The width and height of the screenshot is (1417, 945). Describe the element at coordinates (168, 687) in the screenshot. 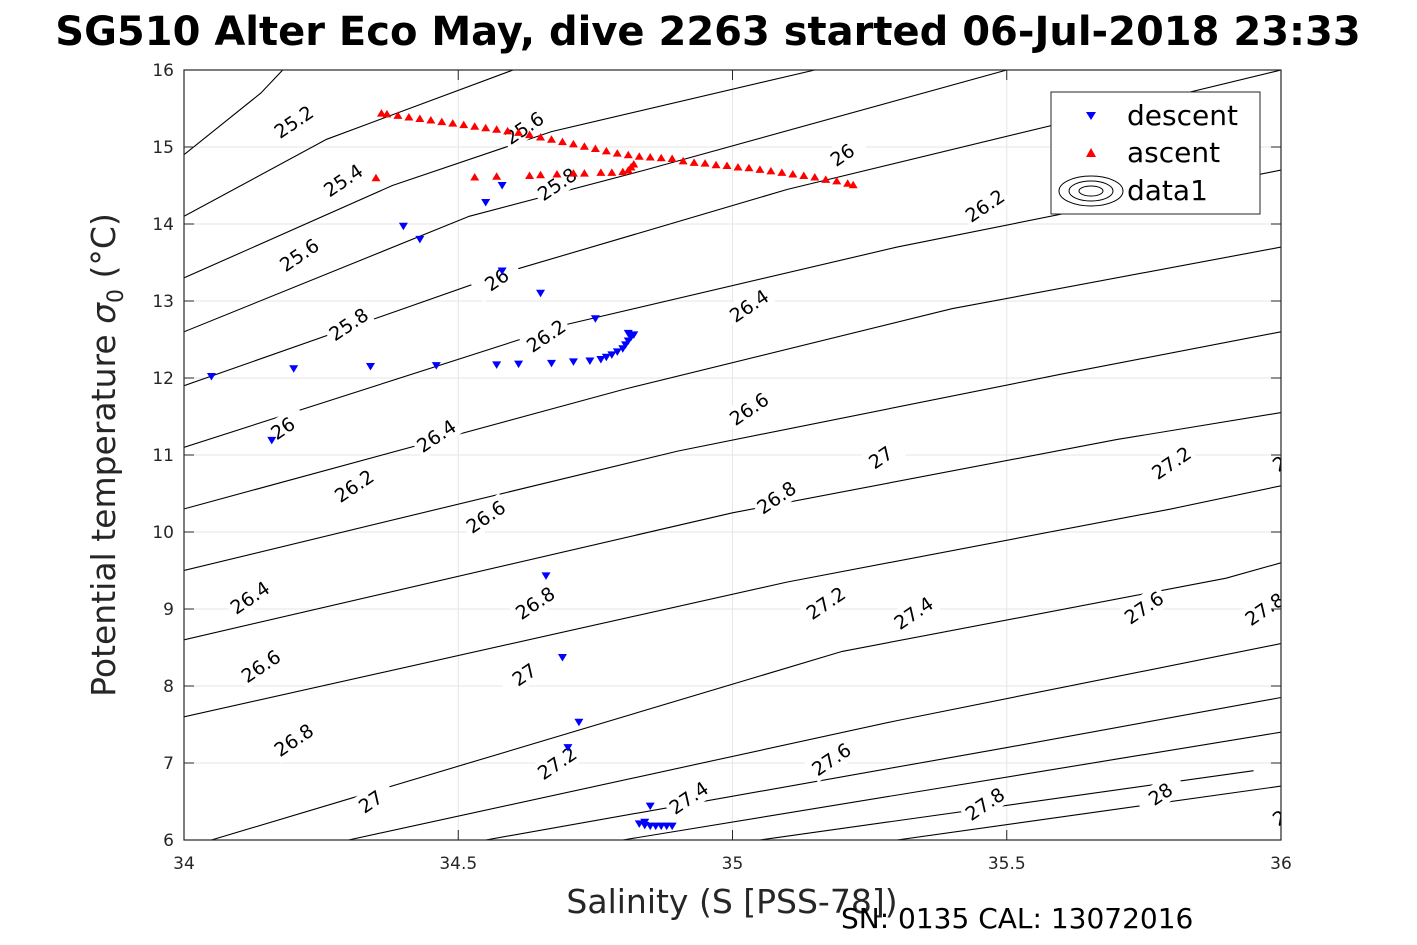

I see `y-tick-label: 8` at that location.